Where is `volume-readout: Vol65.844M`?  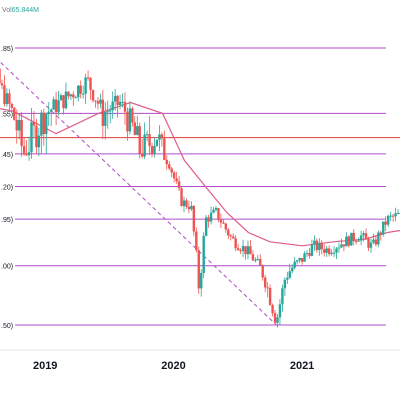 volume-readout: Vol65.844M is located at coordinates (20, 10).